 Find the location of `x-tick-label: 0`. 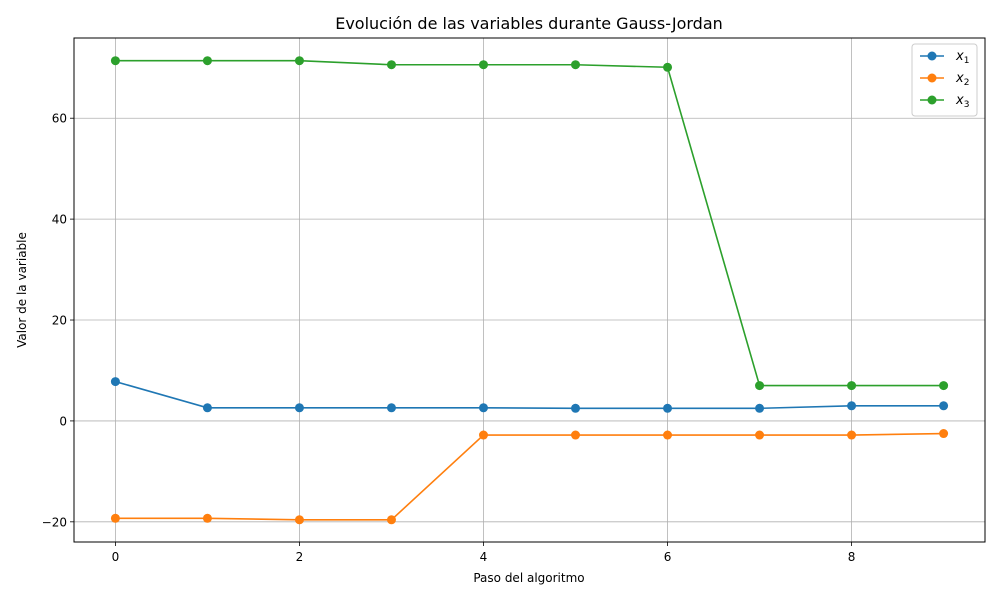

x-tick-label: 0 is located at coordinates (116, 557).